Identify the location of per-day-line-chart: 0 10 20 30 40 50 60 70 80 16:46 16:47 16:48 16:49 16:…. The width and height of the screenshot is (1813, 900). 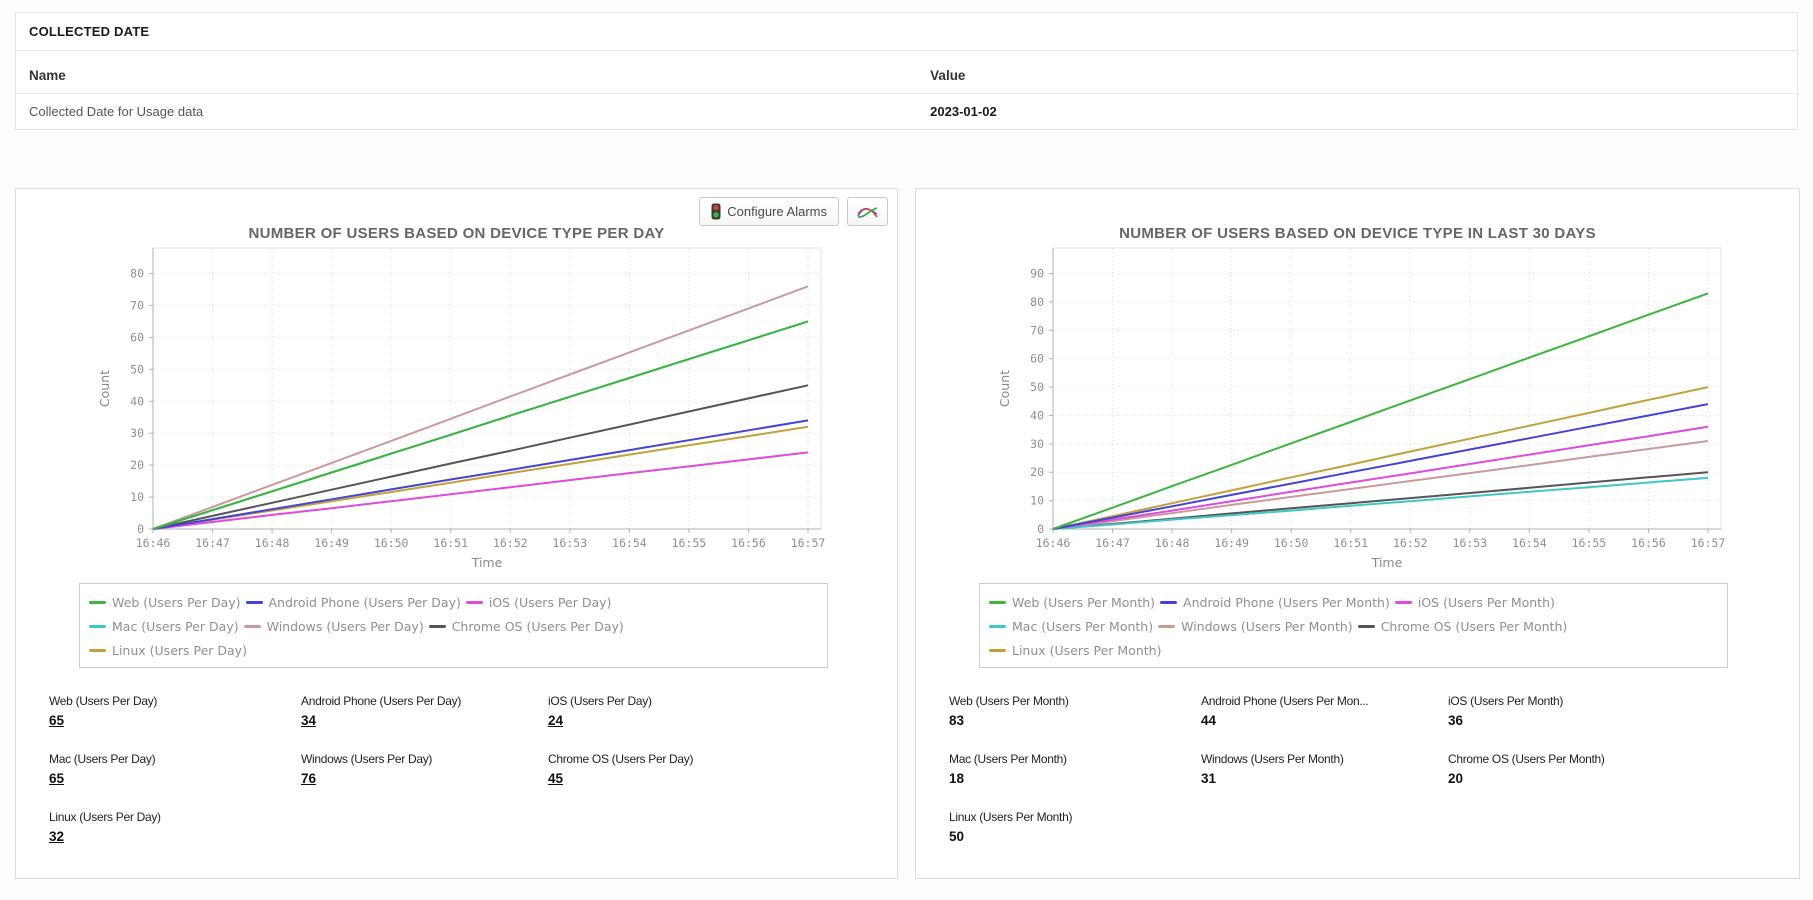
(461, 408).